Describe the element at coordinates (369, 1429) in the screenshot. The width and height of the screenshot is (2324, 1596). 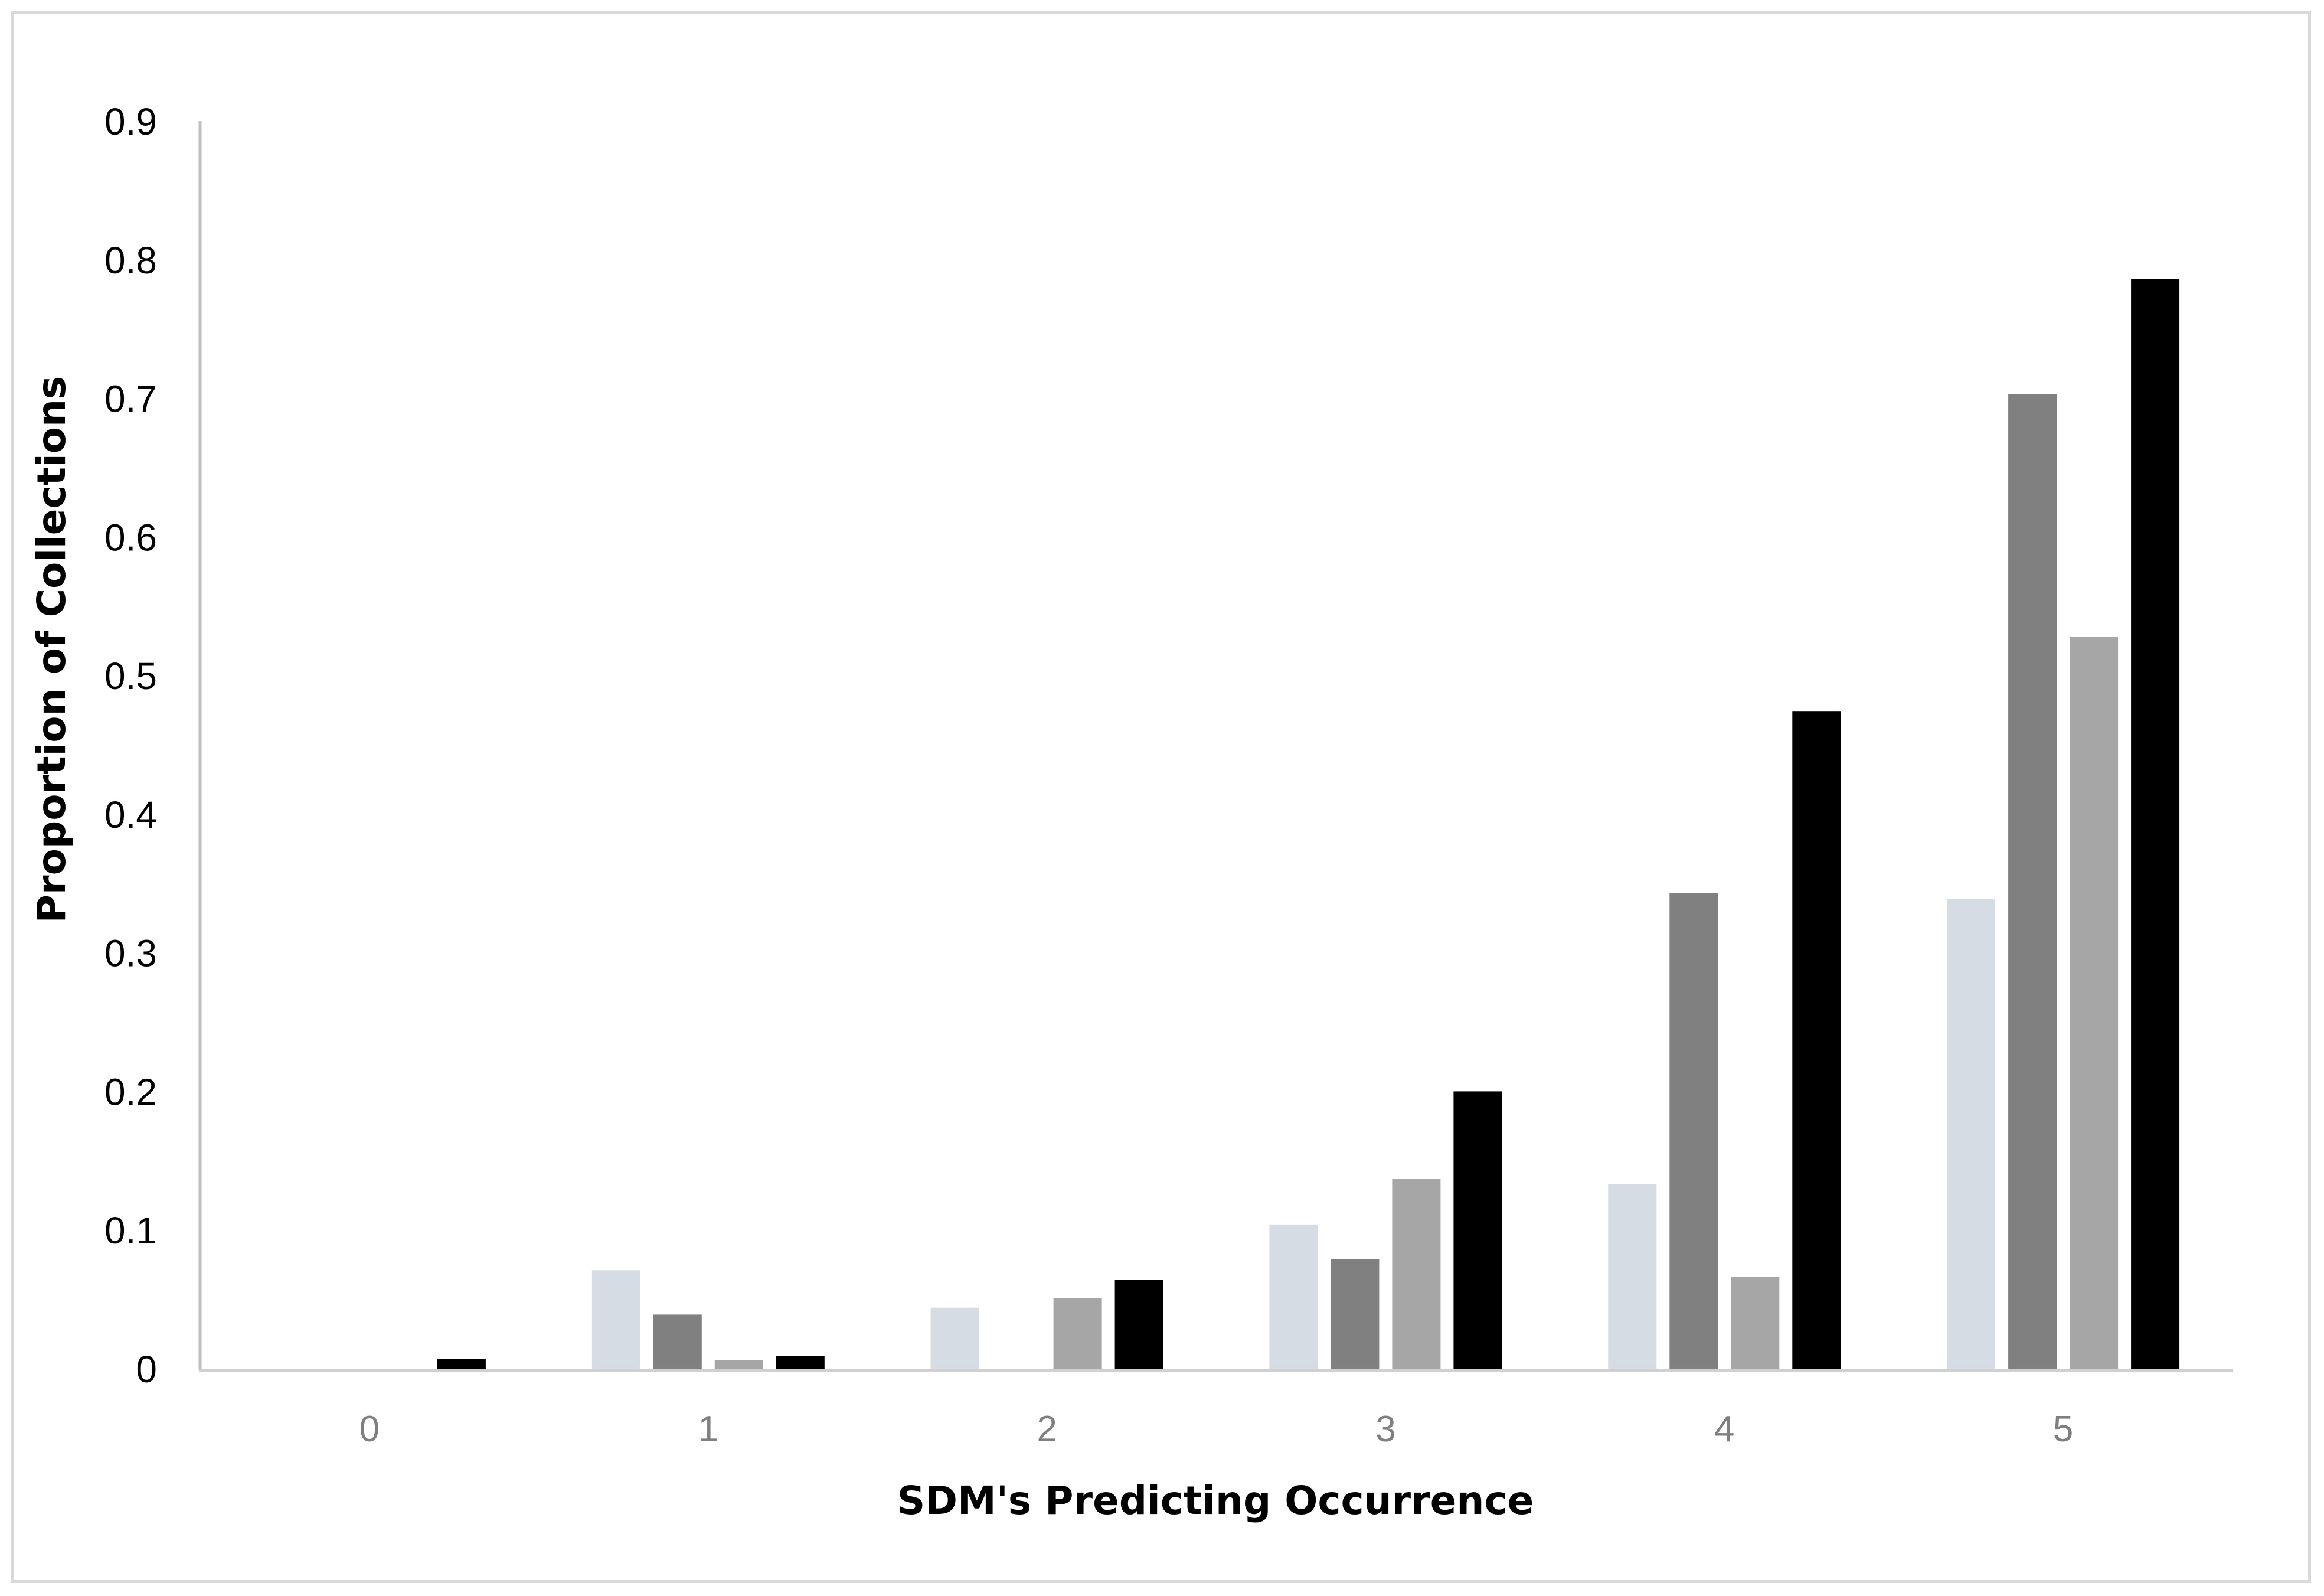
I see `x-tick-label: 0` at that location.